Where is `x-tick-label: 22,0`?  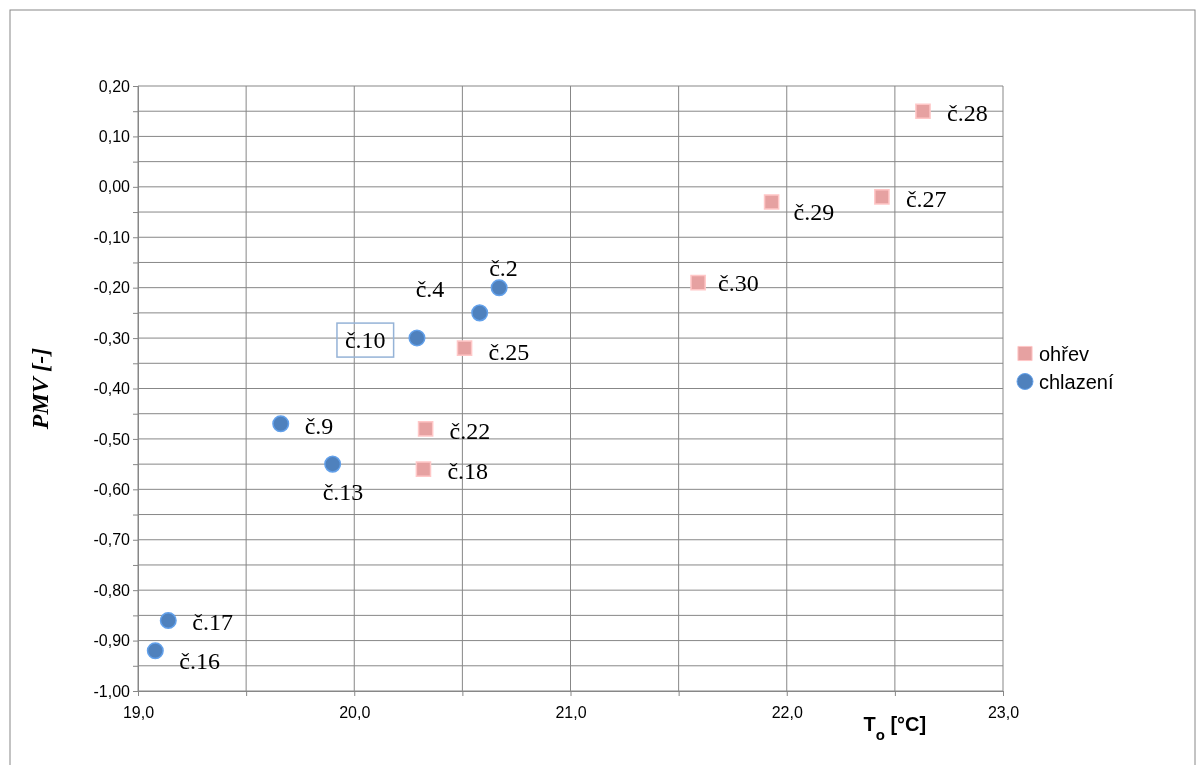 x-tick-label: 22,0 is located at coordinates (787, 713).